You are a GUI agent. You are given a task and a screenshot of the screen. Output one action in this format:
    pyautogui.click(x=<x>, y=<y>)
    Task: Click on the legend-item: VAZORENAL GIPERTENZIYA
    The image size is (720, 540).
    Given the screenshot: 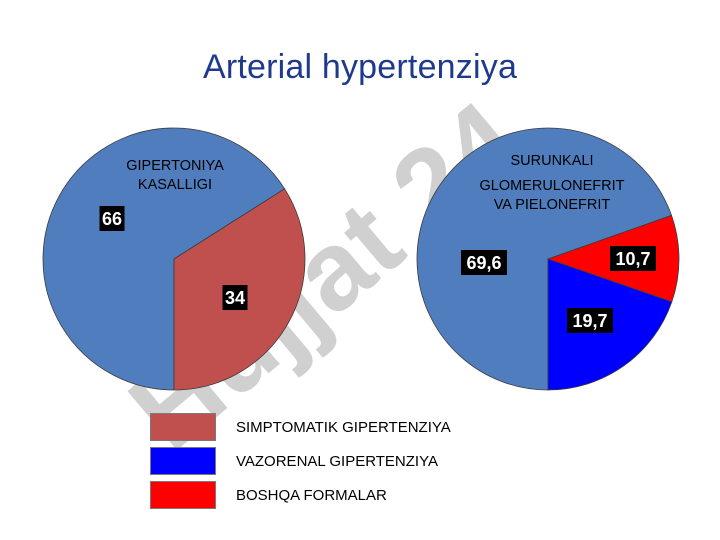 What is the action you would take?
    pyautogui.click(x=300, y=461)
    